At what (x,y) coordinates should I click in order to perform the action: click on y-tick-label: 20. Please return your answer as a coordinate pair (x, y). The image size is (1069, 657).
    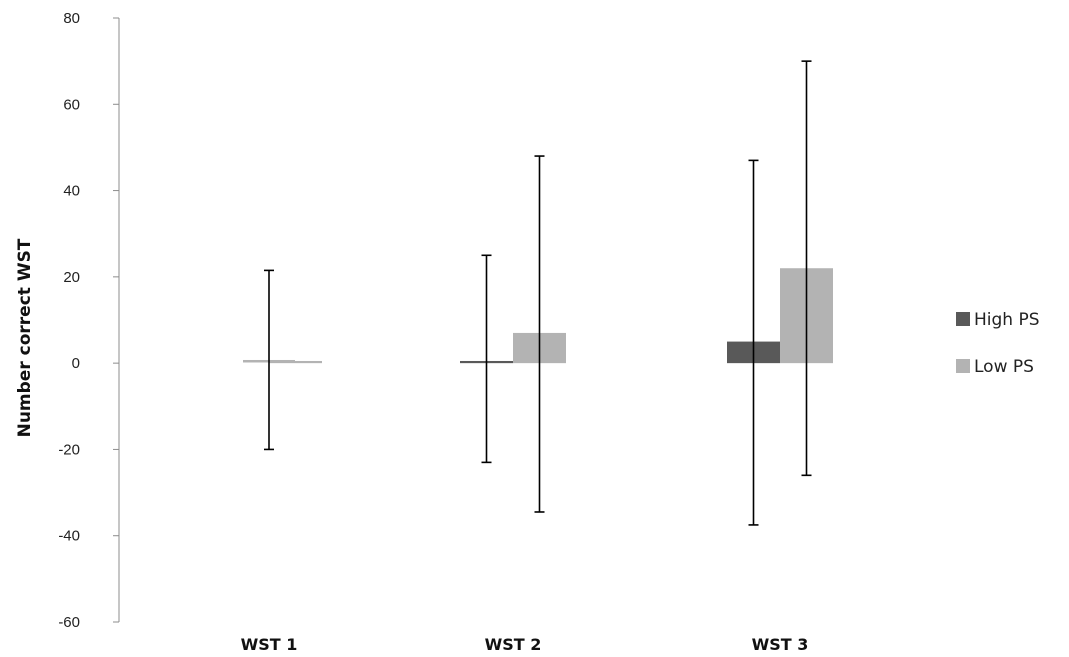
    Looking at the image, I should click on (71, 277).